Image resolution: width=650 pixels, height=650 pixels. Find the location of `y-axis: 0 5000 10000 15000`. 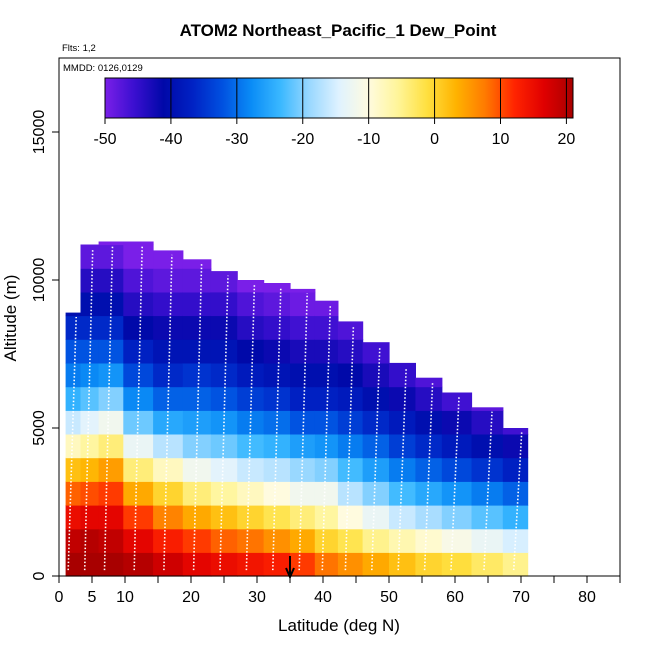

y-axis: 0 5000 10000 15000 is located at coordinates (45, 345).